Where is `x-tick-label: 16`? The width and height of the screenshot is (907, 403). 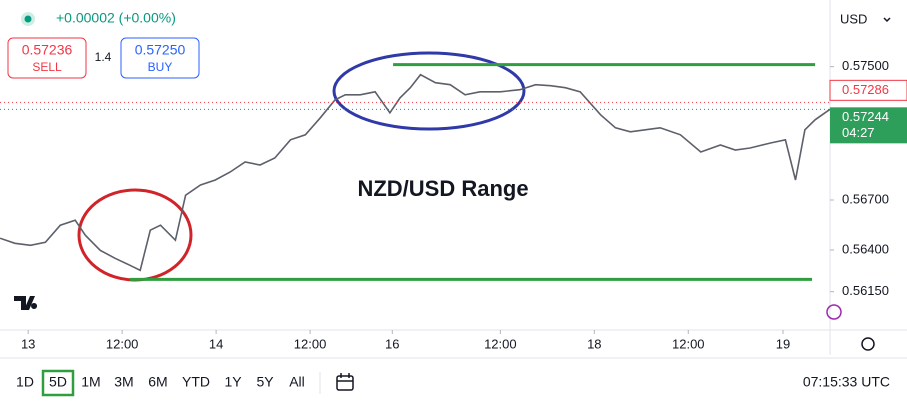
x-tick-label: 16 is located at coordinates (392, 343).